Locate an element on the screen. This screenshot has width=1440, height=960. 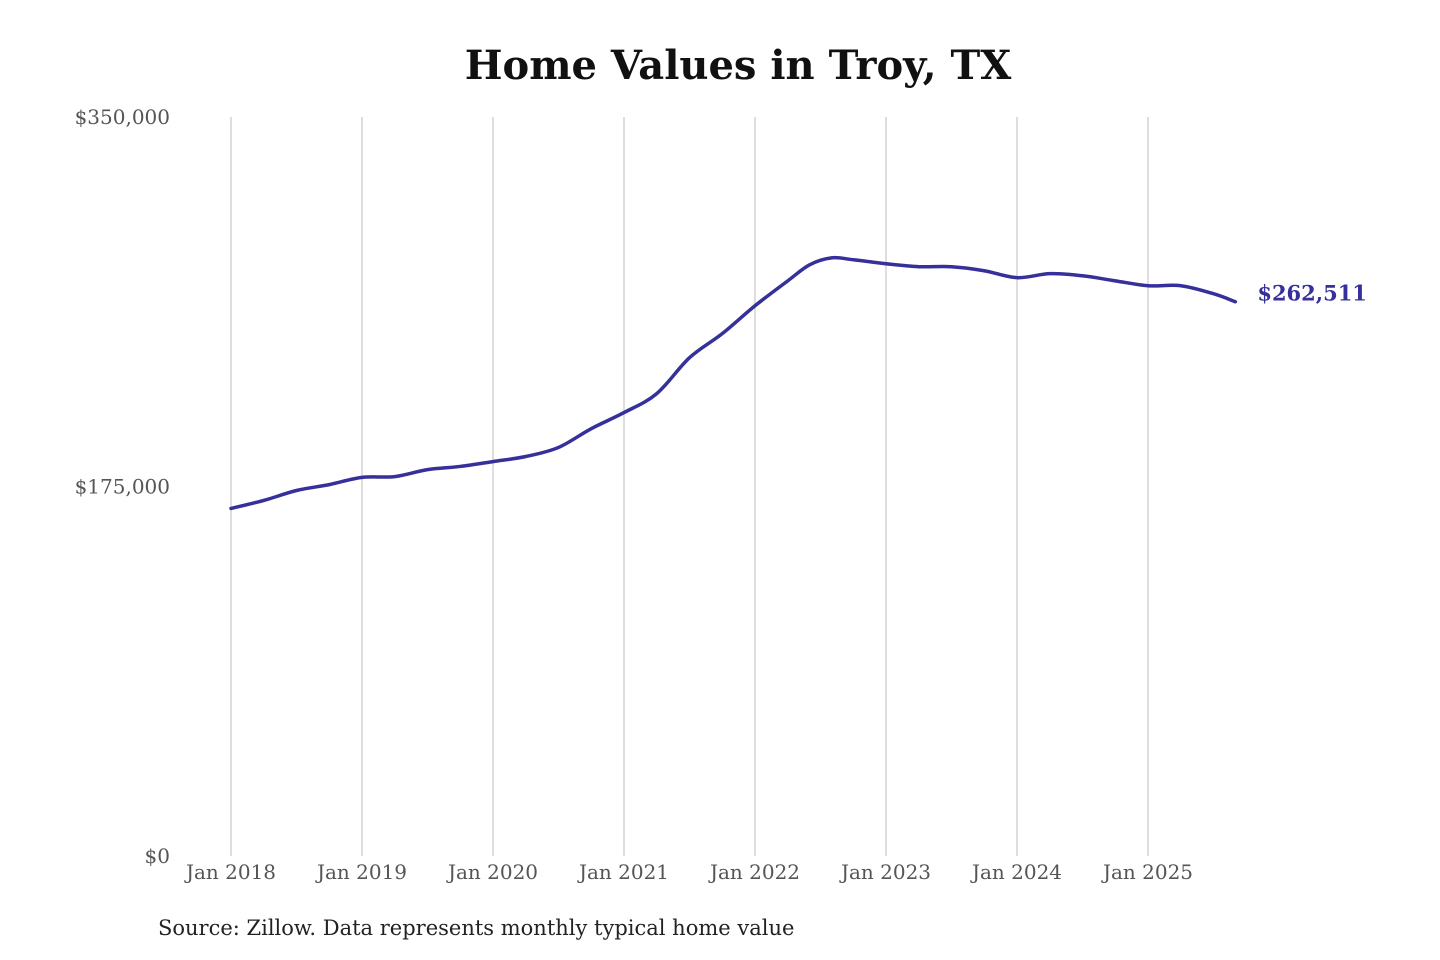
chart-title: Home Values in Troy, TX is located at coordinates (738, 65).